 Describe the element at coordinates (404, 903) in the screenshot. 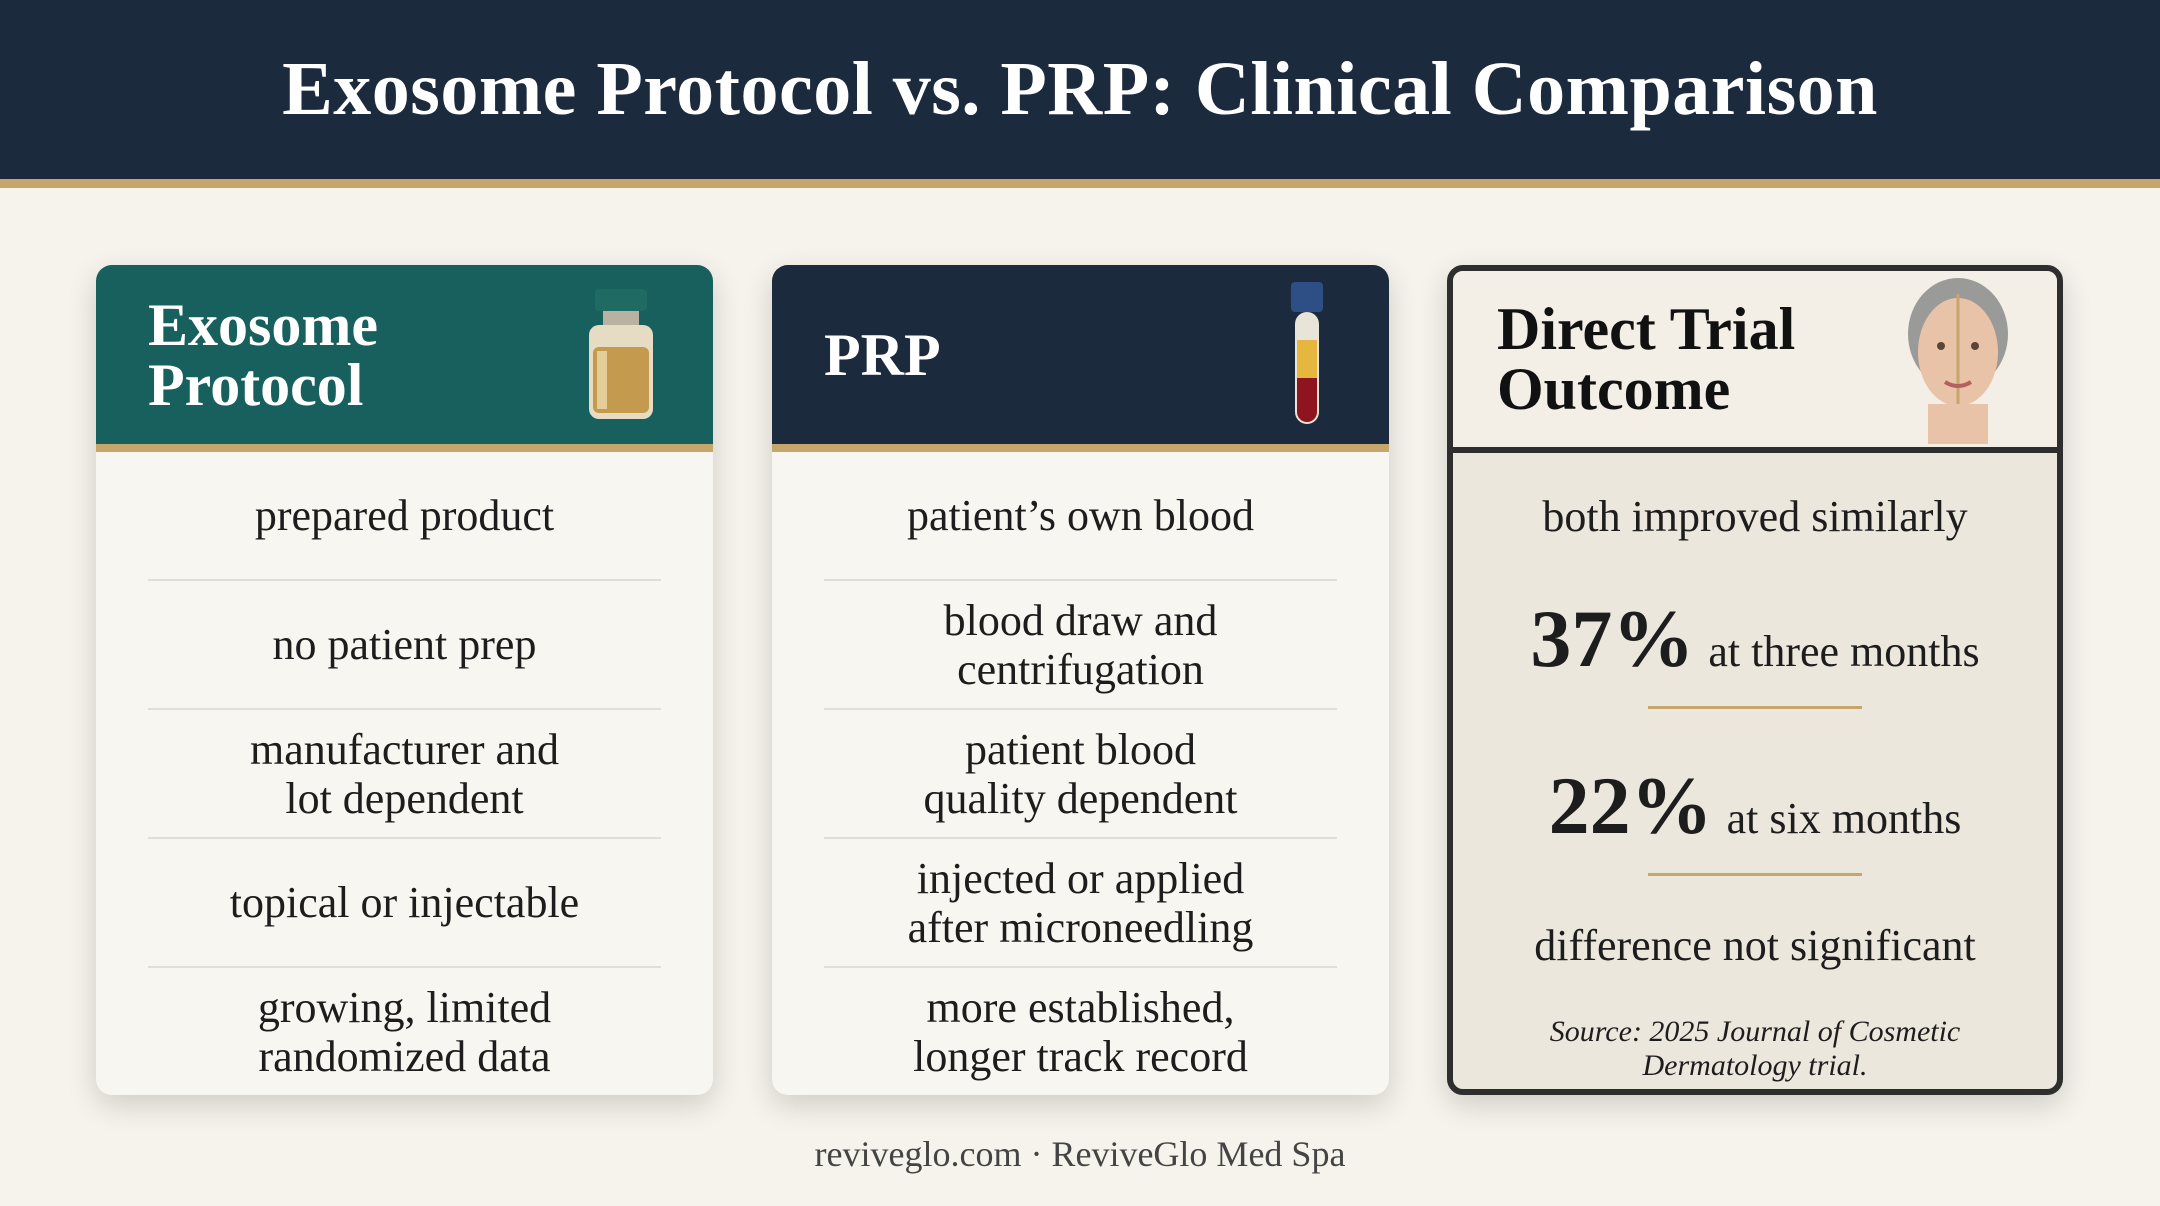

I see `row: topical or injectable` at that location.